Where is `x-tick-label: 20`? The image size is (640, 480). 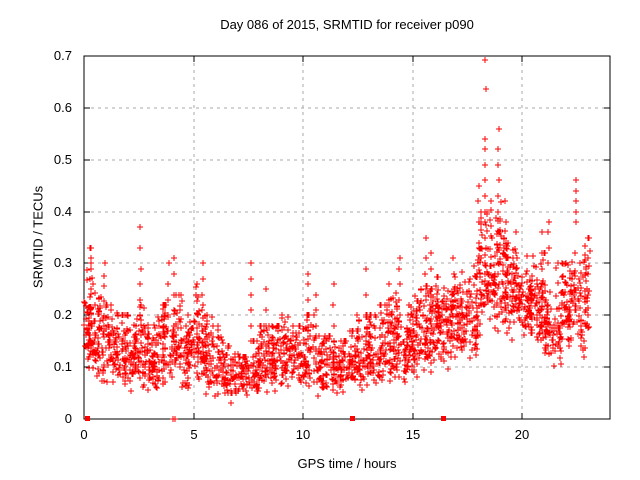
x-tick-label: 20 is located at coordinates (522, 434).